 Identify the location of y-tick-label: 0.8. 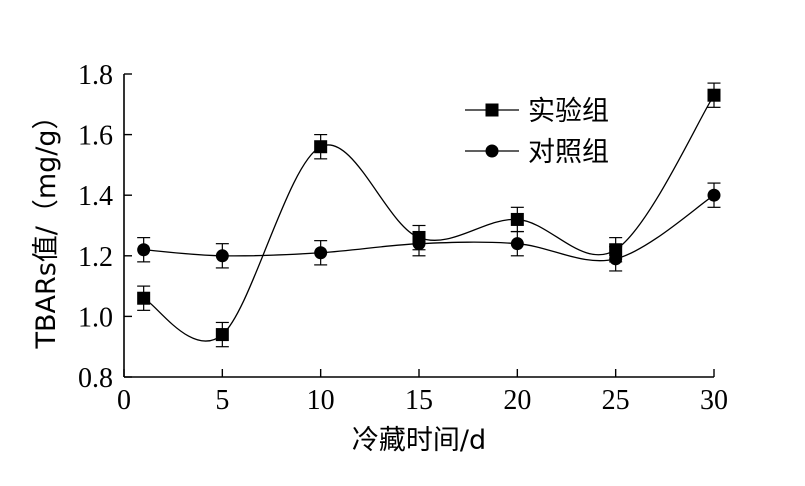
(95, 378).